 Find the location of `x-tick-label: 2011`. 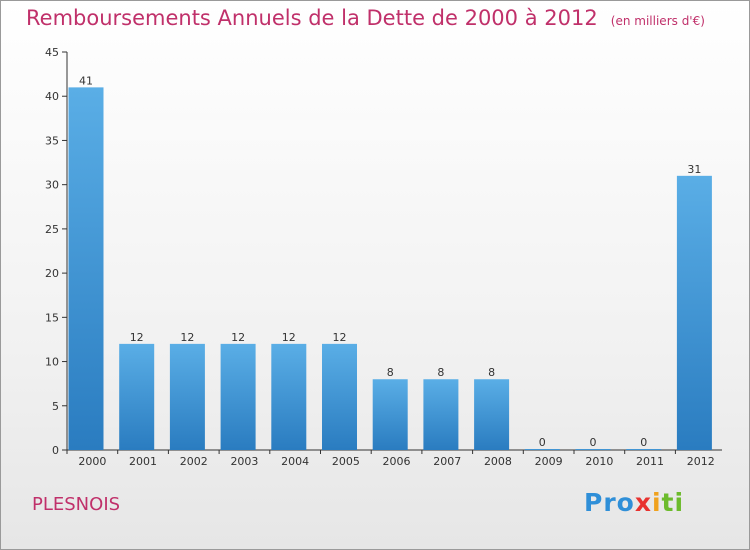

x-tick-label: 2011 is located at coordinates (650, 461).